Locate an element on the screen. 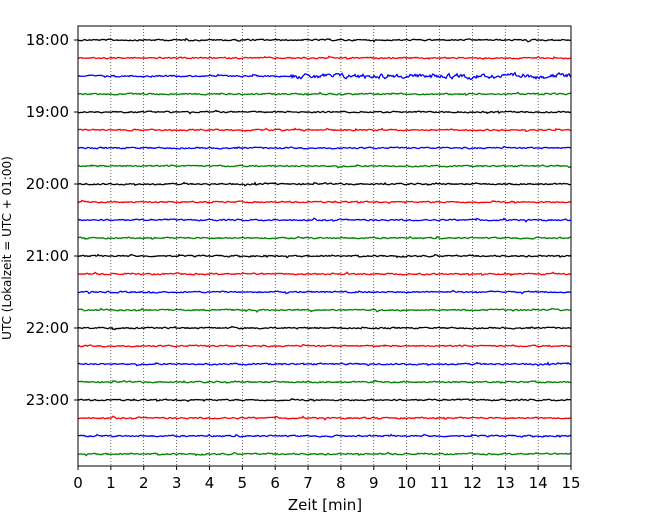 Image resolution: width=650 pixels, height=520 pixels. y-tick-label: 23:00 is located at coordinates (47, 400).